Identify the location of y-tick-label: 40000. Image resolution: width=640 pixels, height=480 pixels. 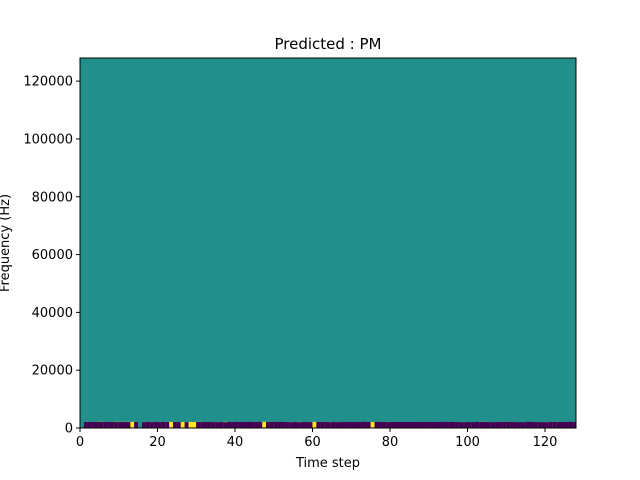
(52, 313).